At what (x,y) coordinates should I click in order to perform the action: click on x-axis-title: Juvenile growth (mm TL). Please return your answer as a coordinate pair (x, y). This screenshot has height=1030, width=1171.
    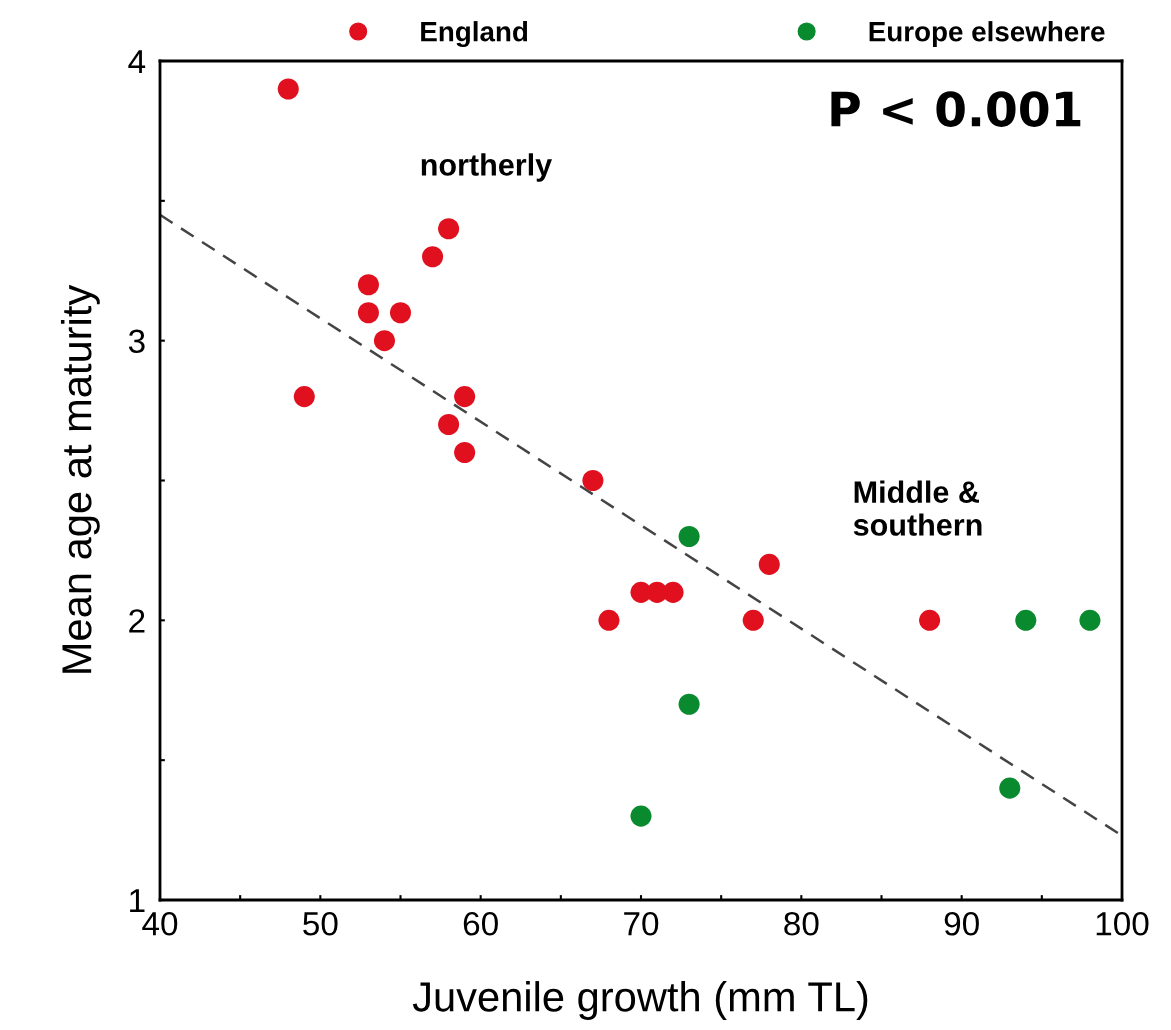
    Looking at the image, I should click on (640, 1000).